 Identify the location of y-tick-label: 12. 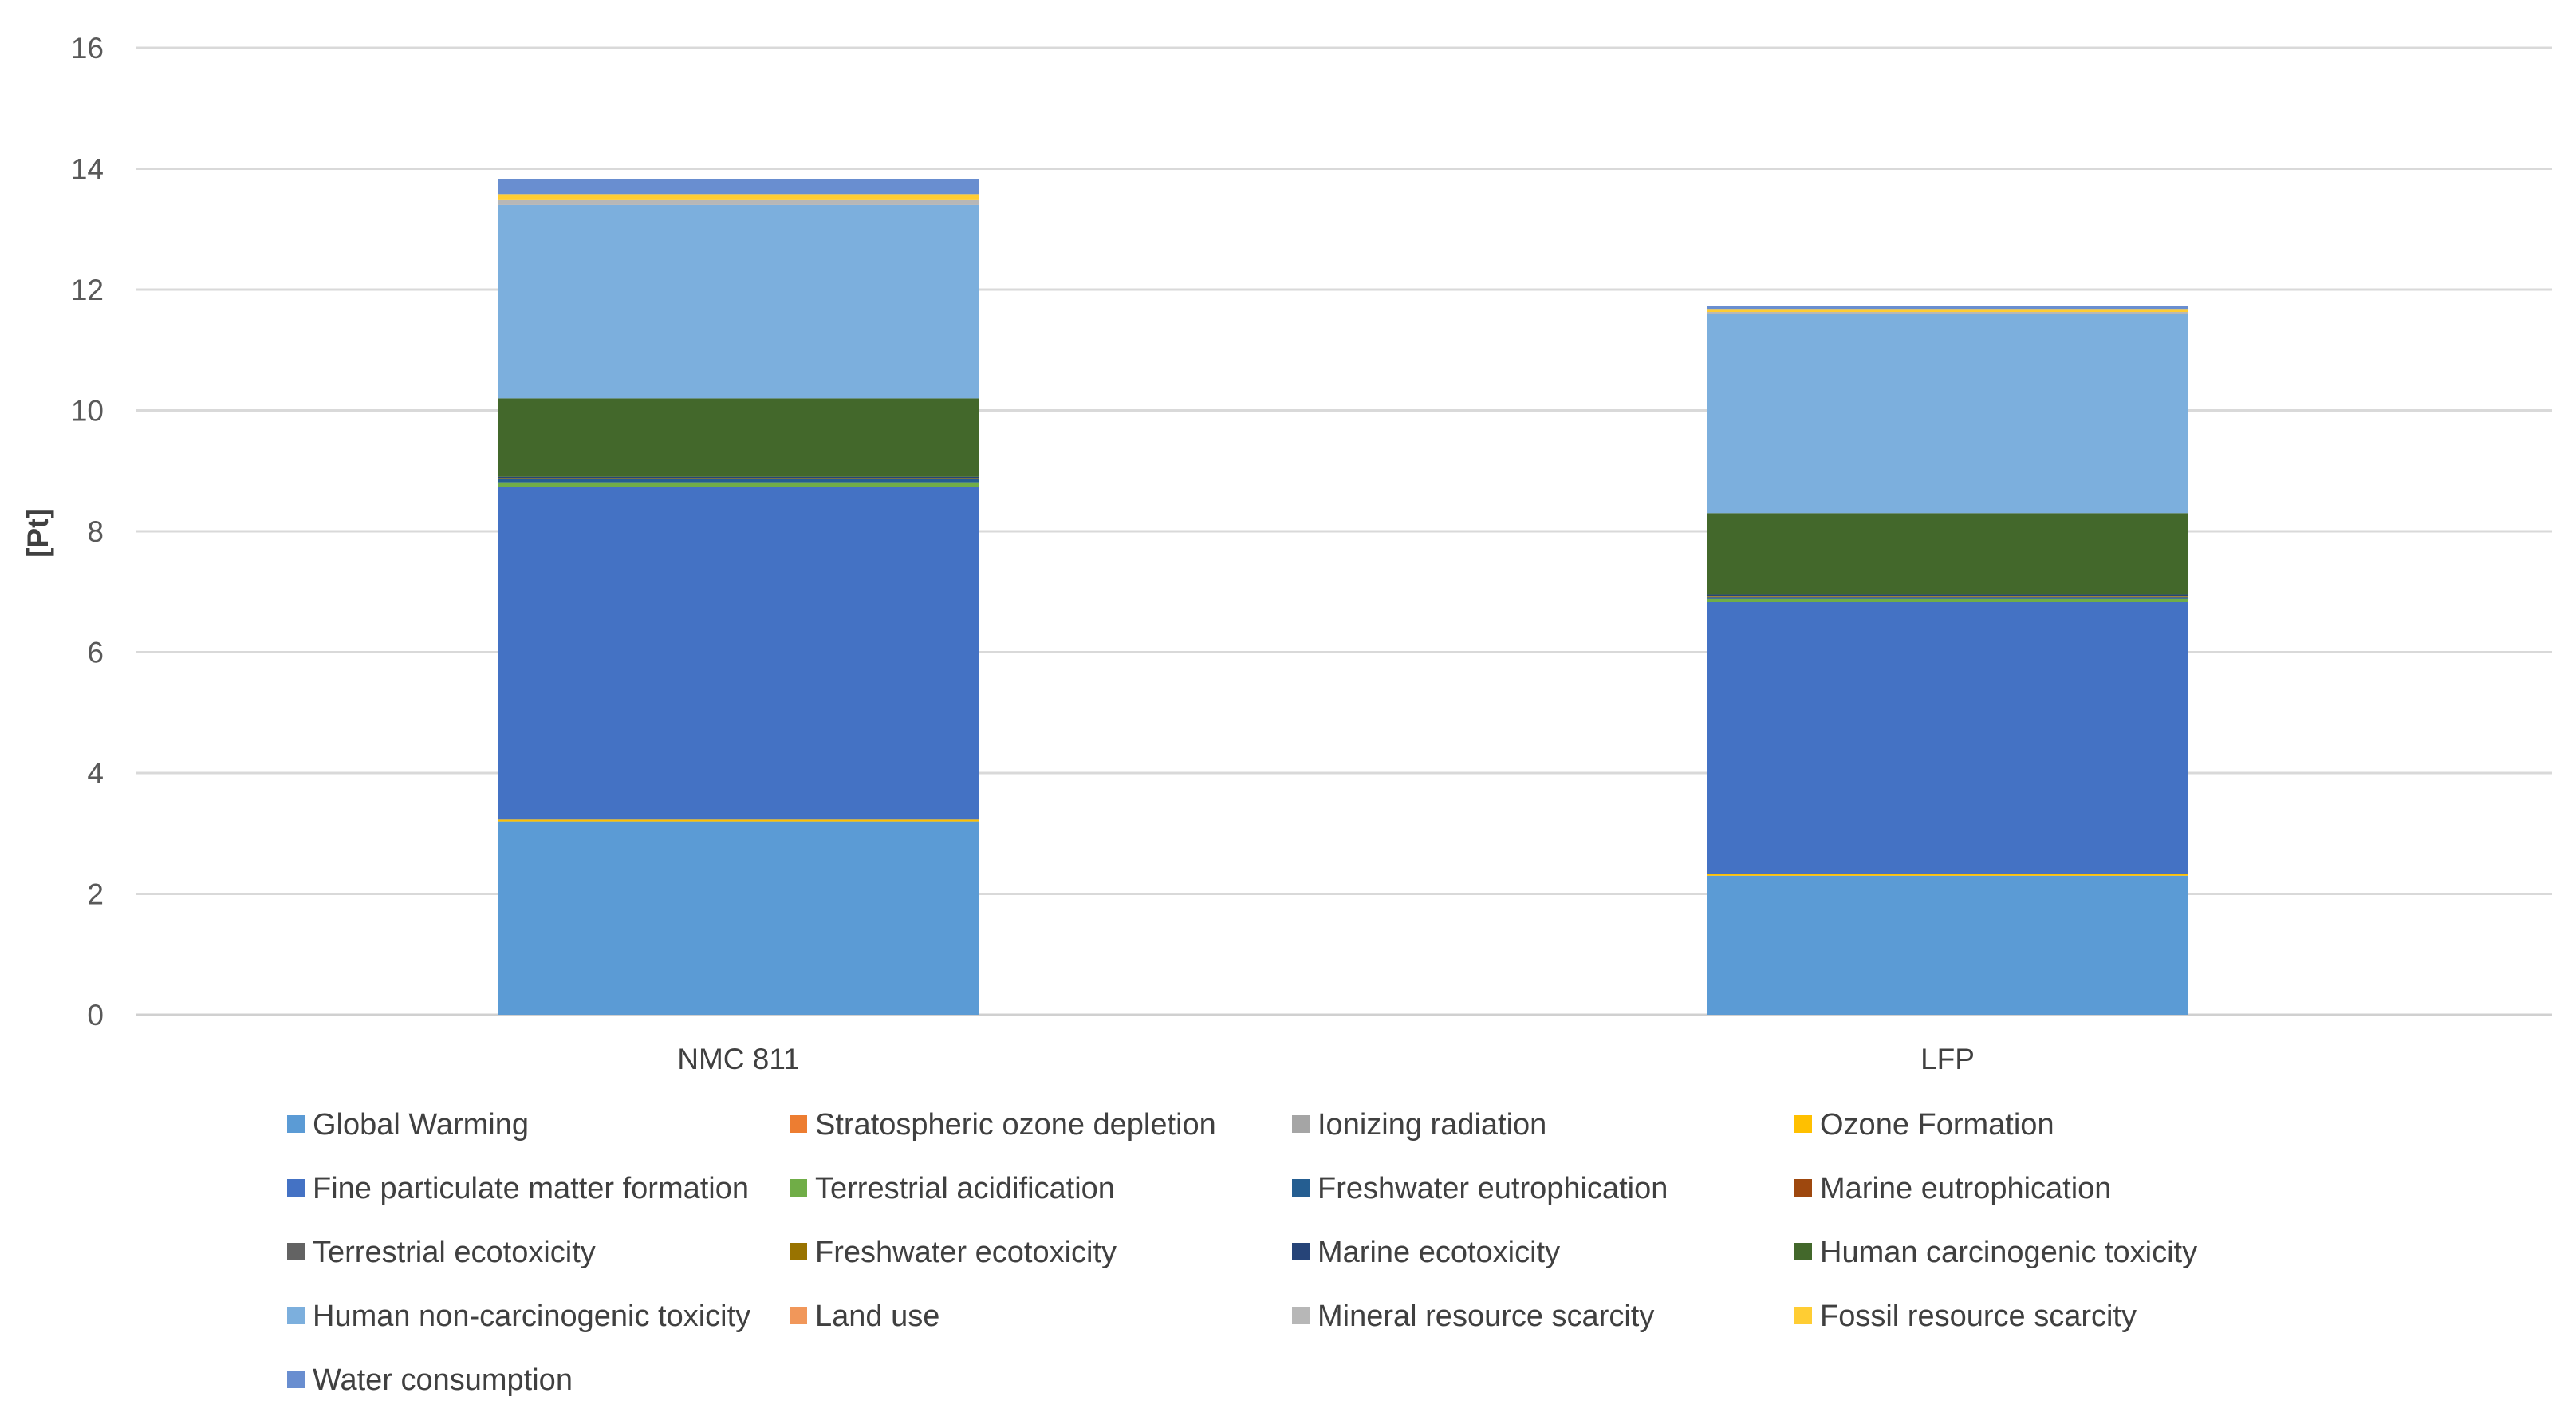
(87, 290).